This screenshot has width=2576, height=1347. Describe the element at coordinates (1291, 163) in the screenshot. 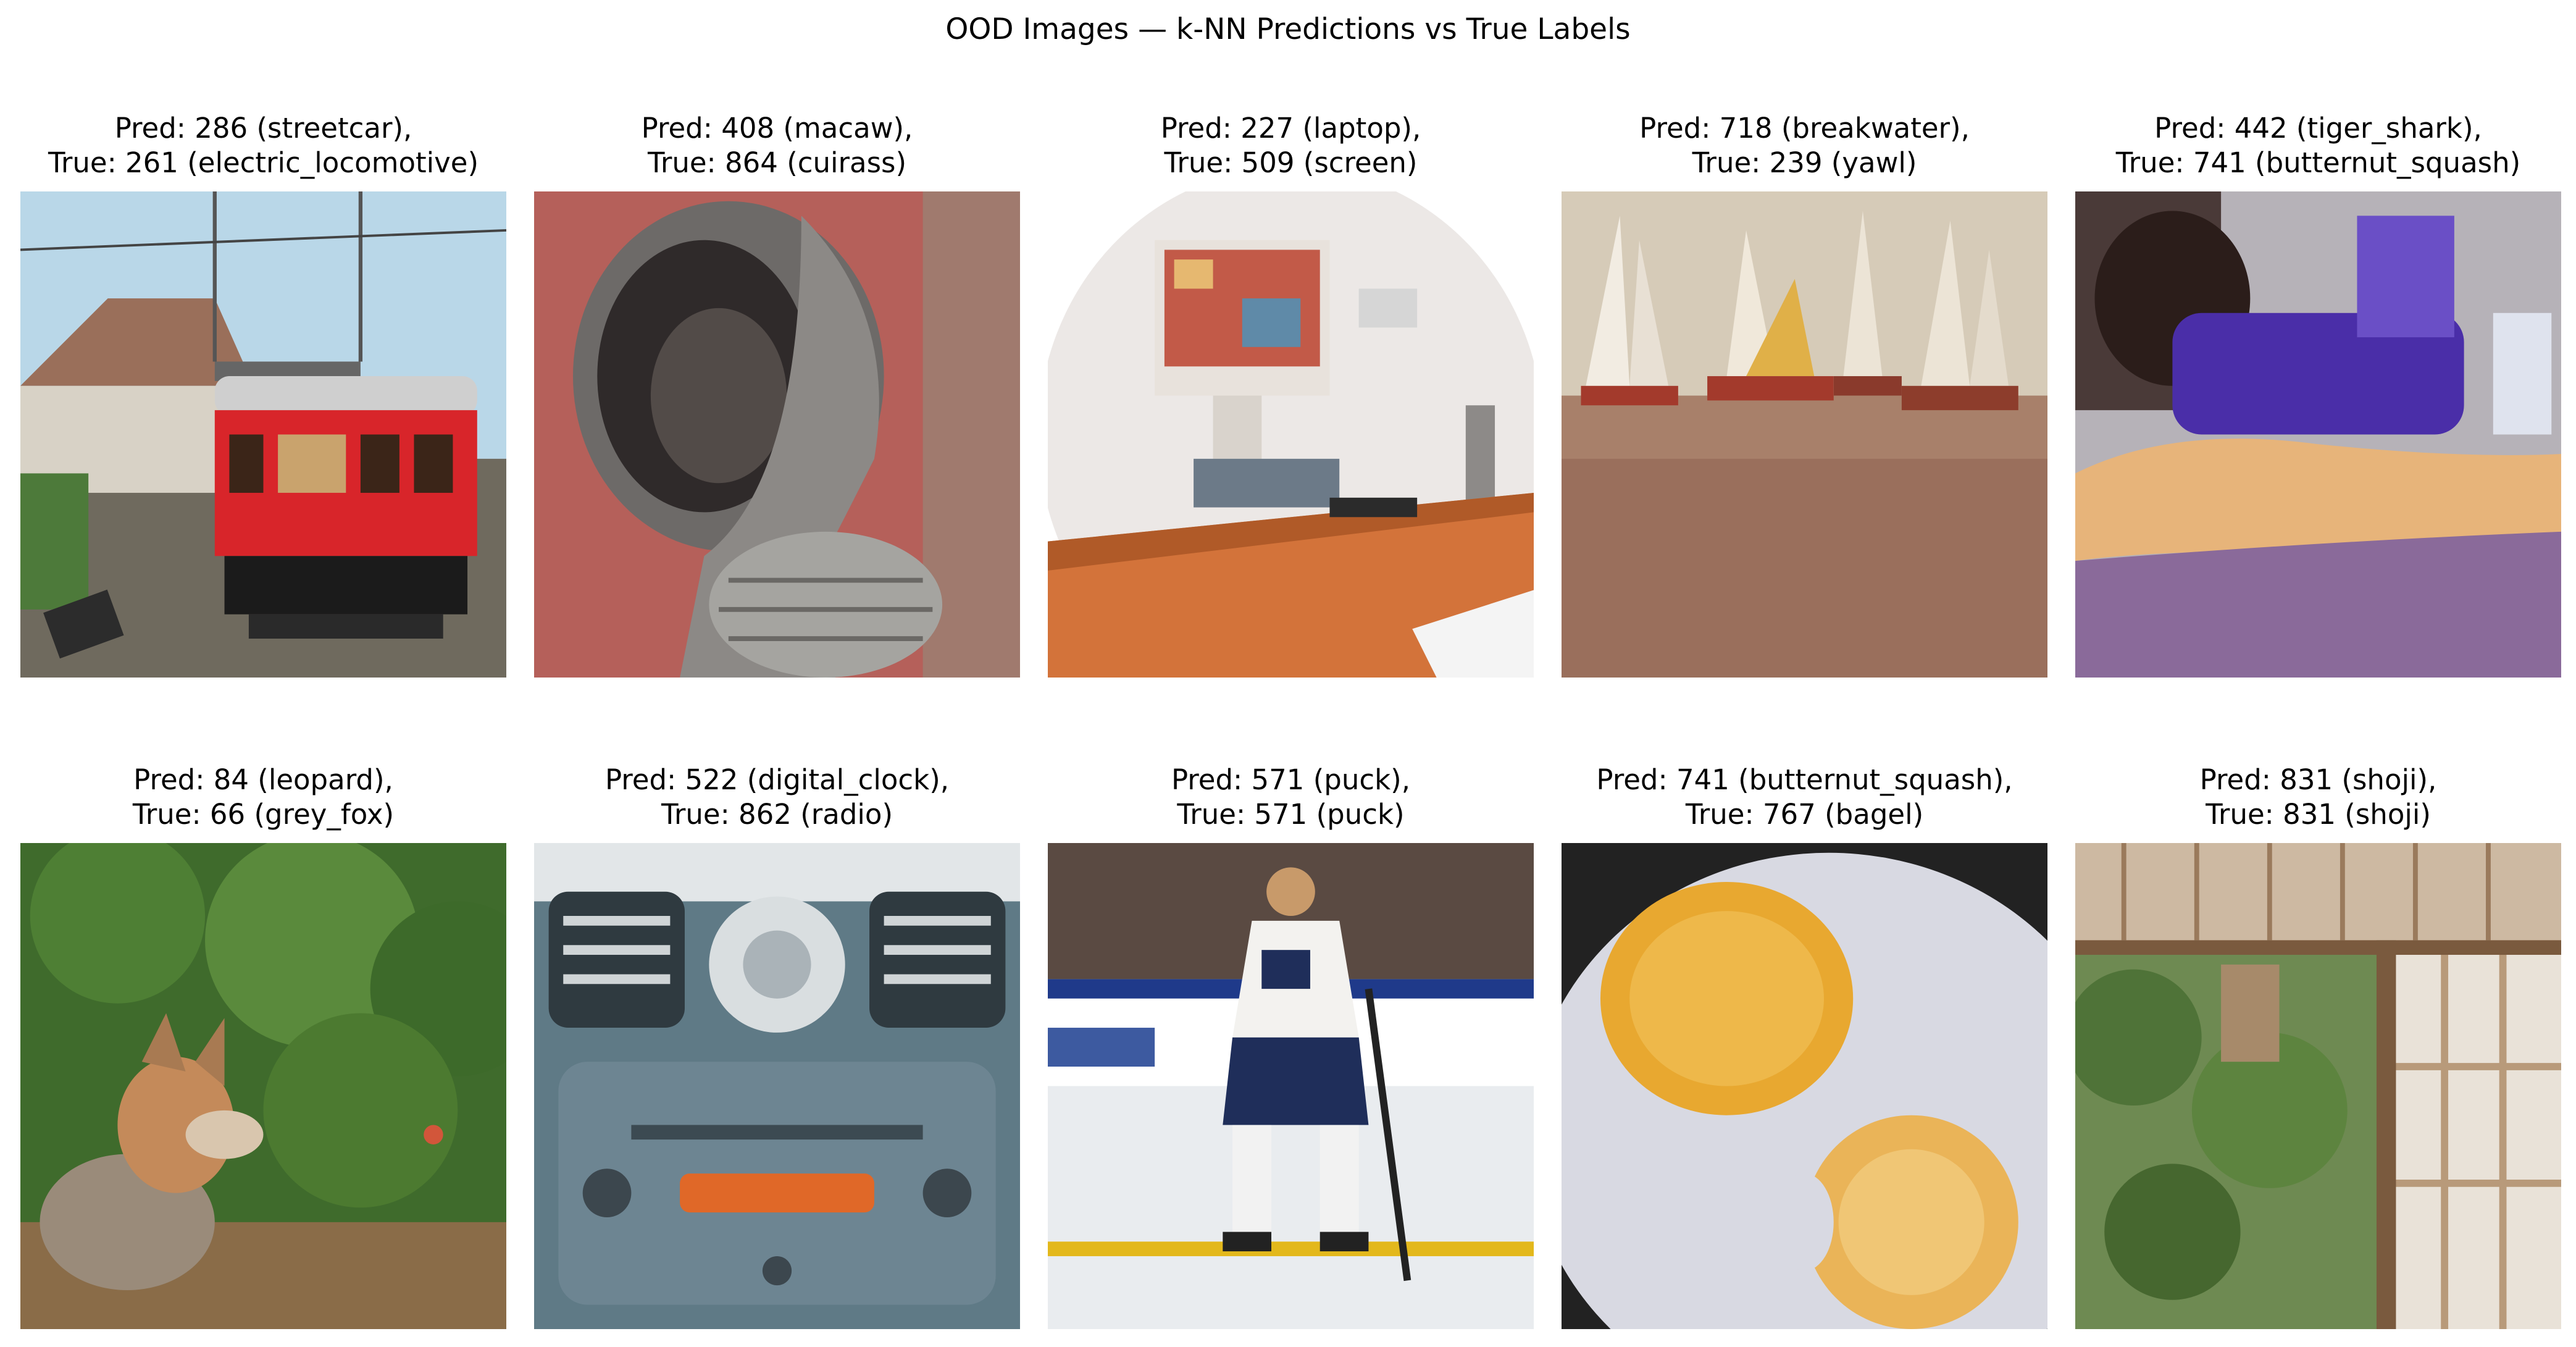

I see `panel-3-true: True: 509 (screen)` at that location.